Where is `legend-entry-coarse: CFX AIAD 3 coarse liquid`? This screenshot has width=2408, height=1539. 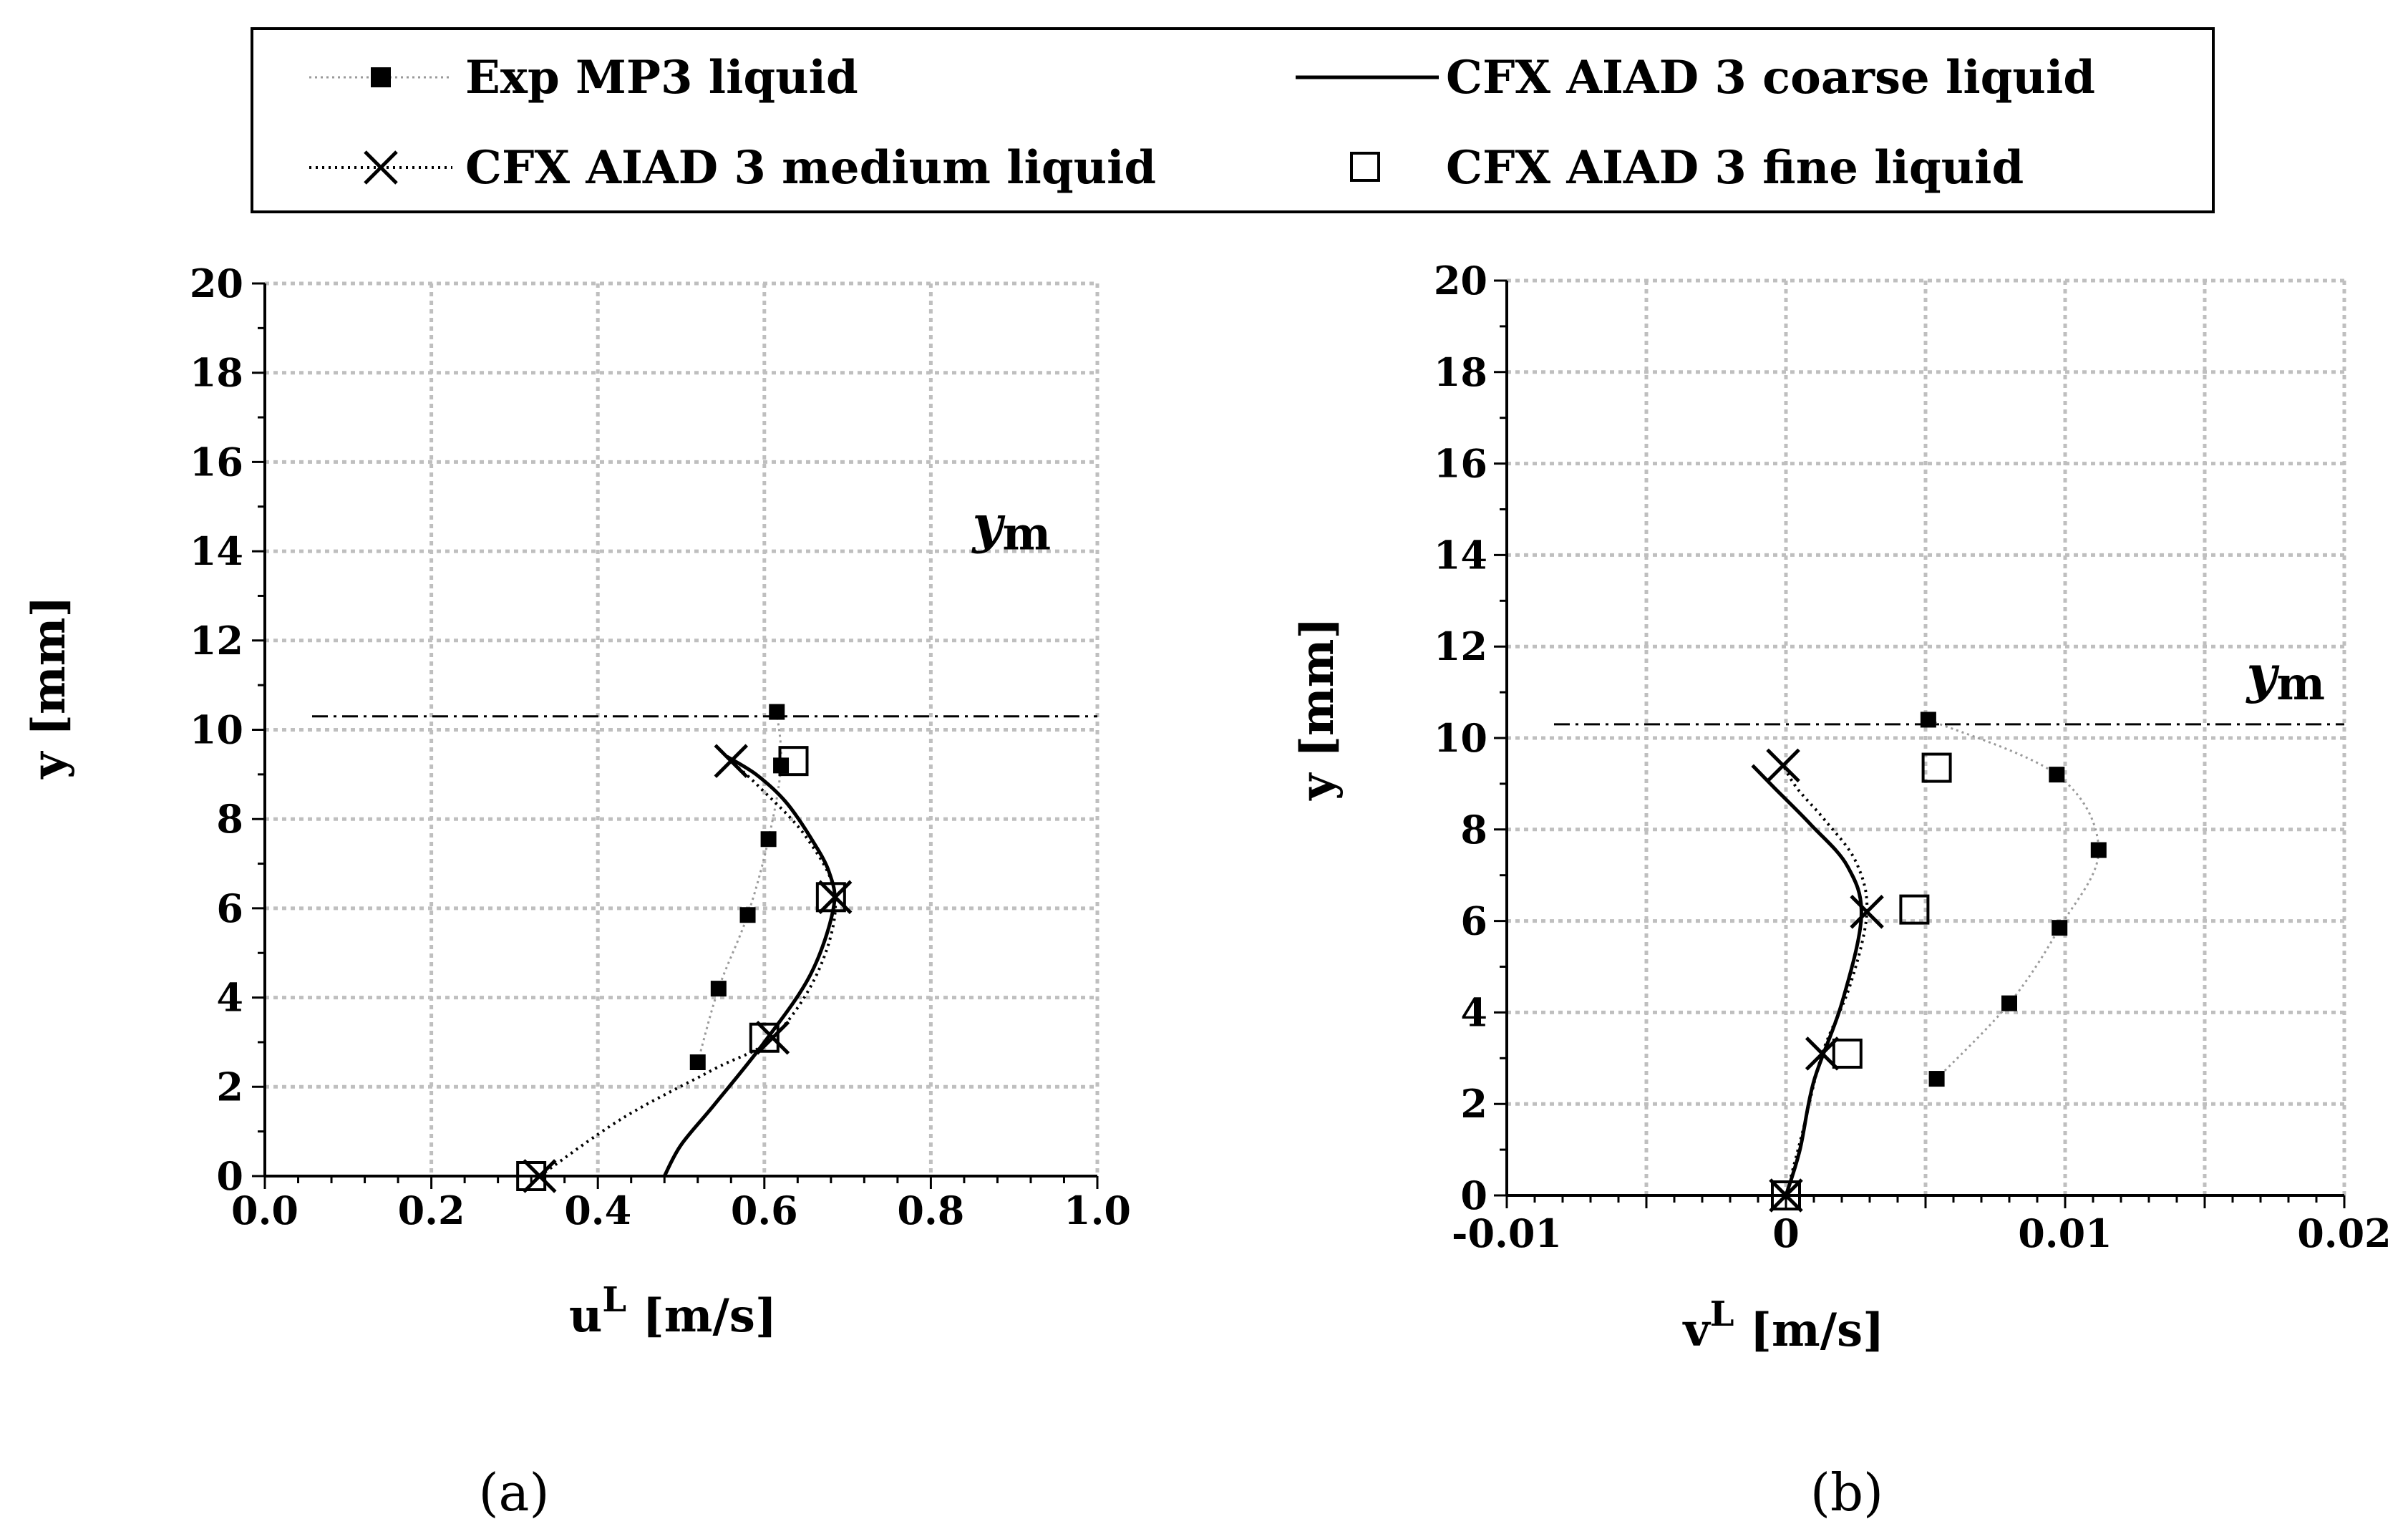 legend-entry-coarse: CFX AIAD 3 coarse liquid is located at coordinates (1696, 78).